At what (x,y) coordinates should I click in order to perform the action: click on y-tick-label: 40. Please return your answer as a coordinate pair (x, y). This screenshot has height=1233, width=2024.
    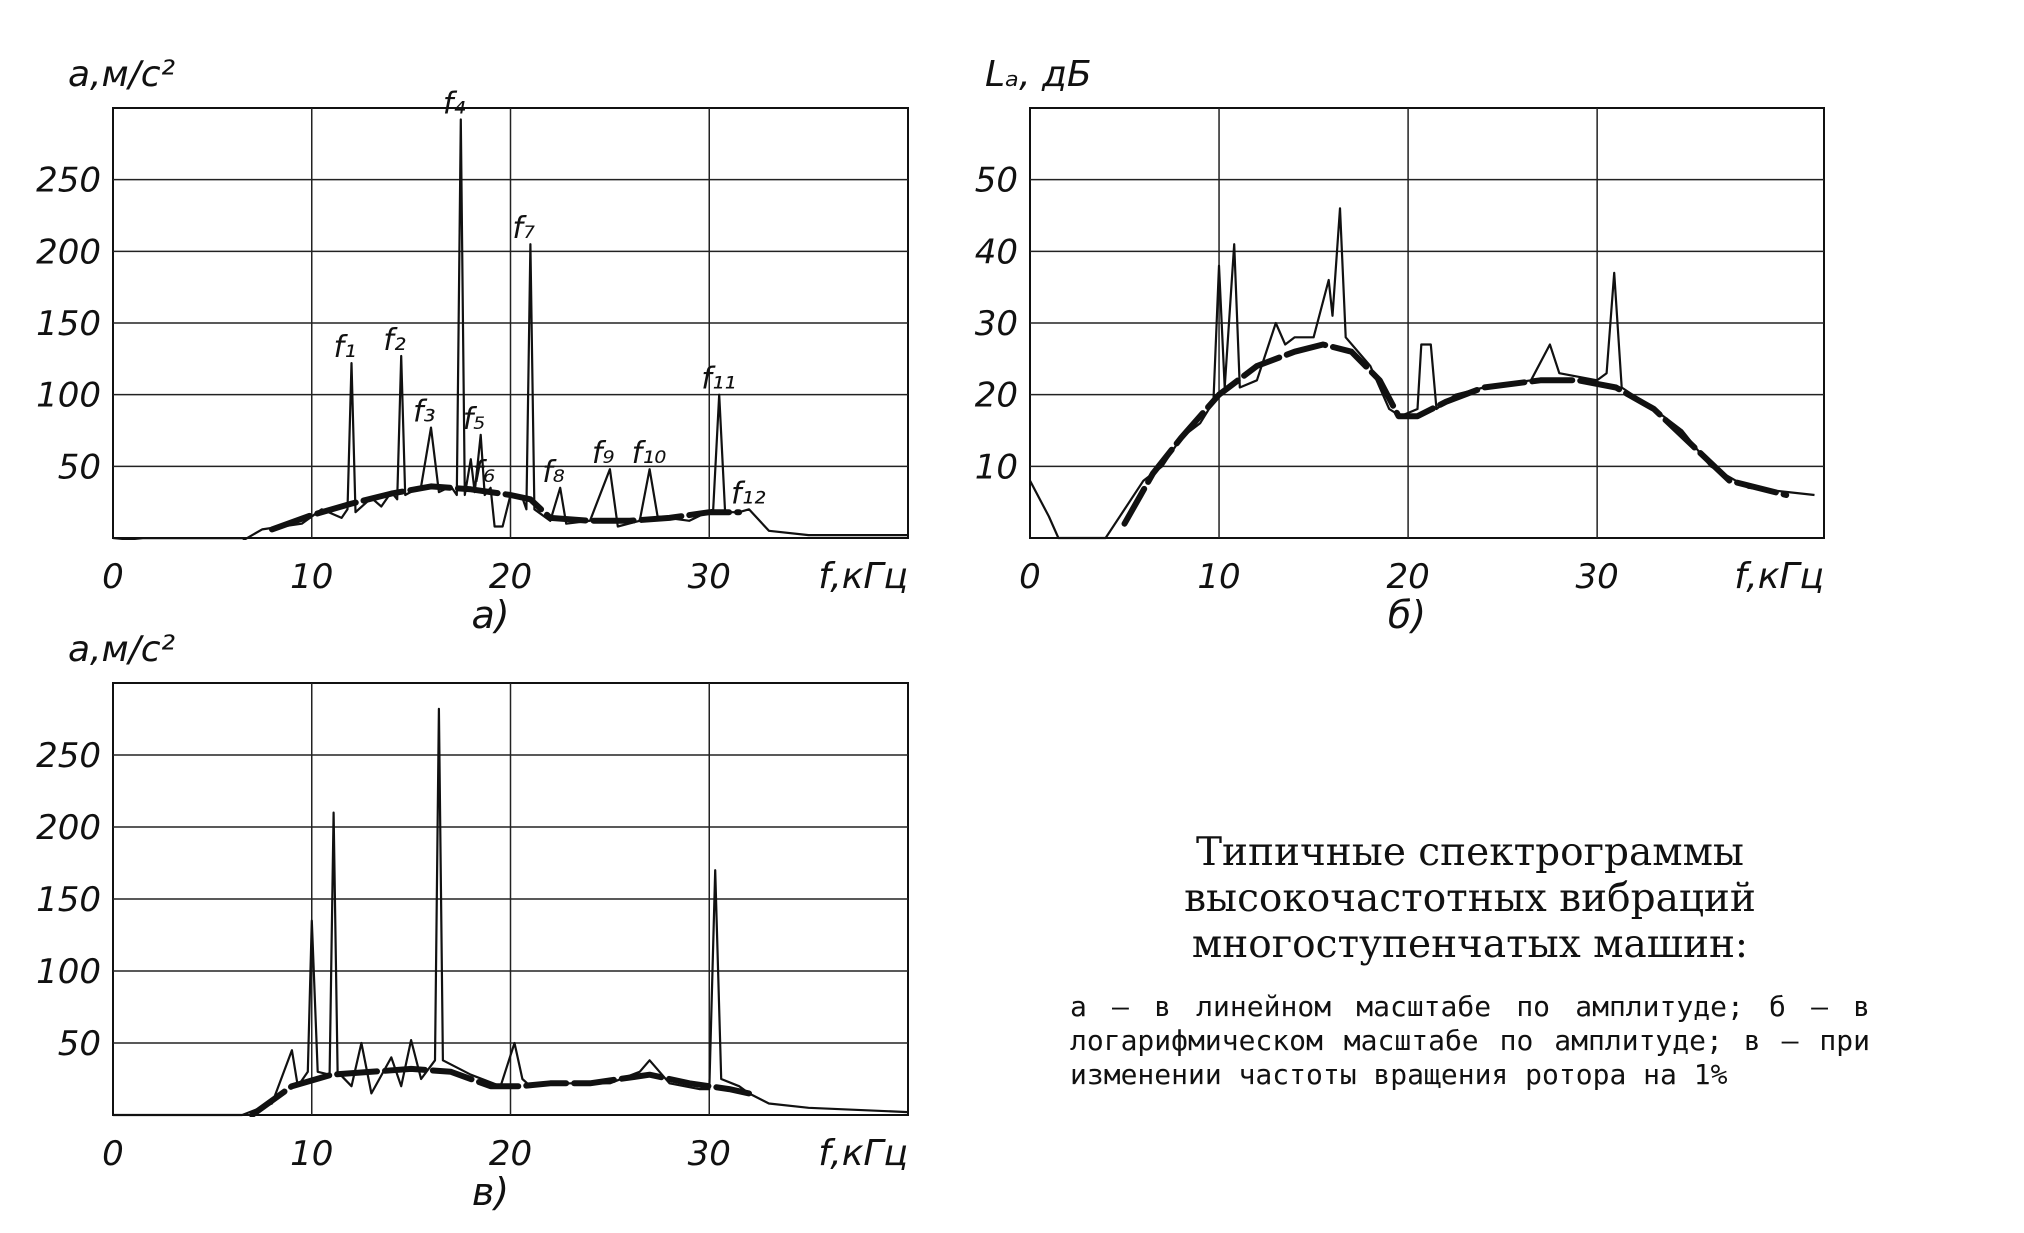
    Looking at the image, I should click on (996, 252).